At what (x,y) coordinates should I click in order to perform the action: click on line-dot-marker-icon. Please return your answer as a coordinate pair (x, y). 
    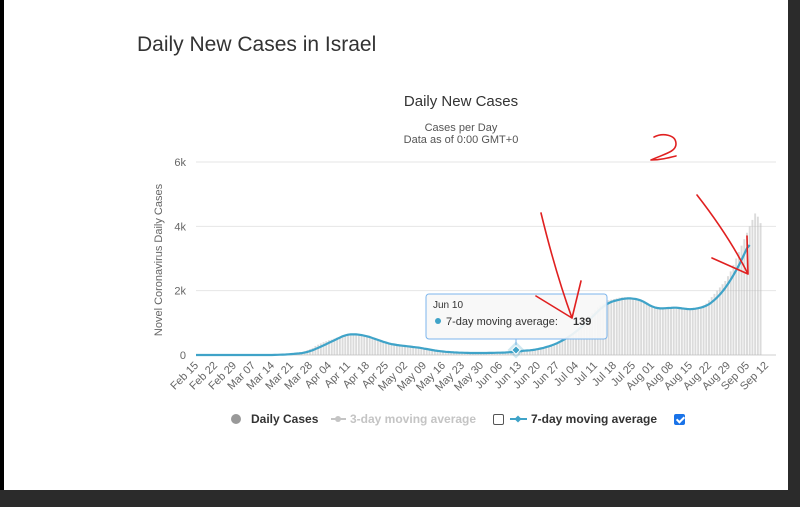
    Looking at the image, I should click on (338, 419).